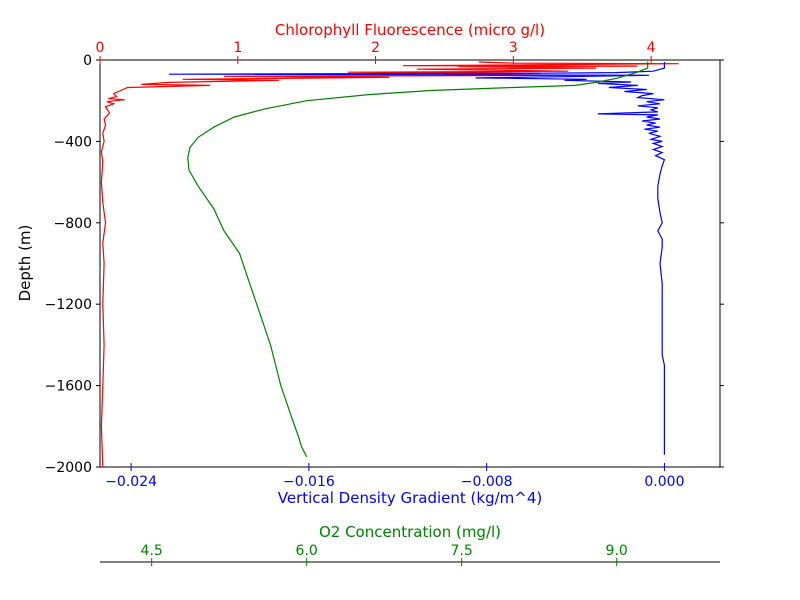 This screenshot has width=800, height=600. What do you see at coordinates (617, 551) in the screenshot?
I see `o2-tick-label: 9.0` at bounding box center [617, 551].